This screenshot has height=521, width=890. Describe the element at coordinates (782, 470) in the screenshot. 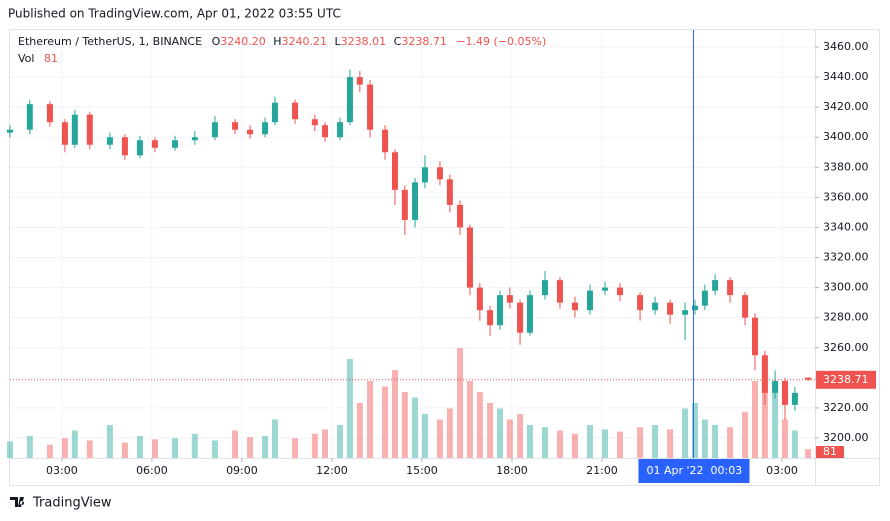

I see `x-tick-label: 03:00` at that location.